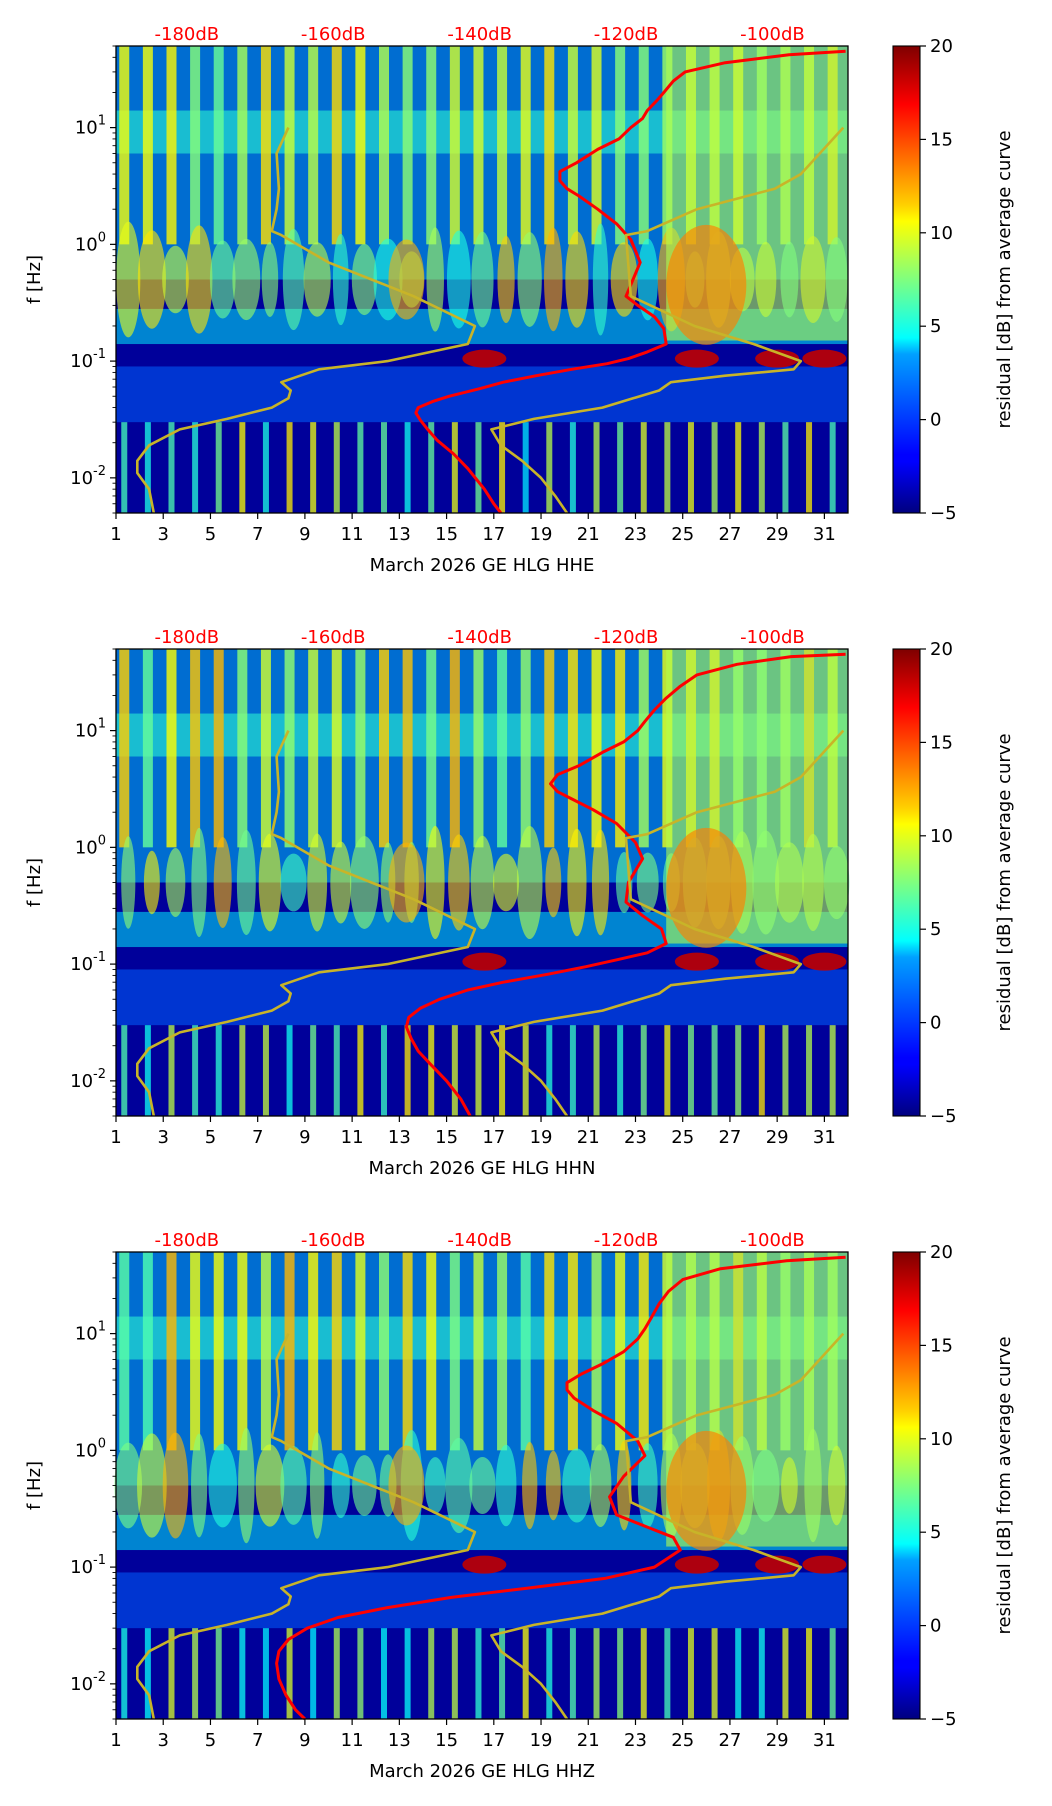 The image size is (1052, 1806). I want to click on y-tick-label: 10⁰, so click(90, 845).